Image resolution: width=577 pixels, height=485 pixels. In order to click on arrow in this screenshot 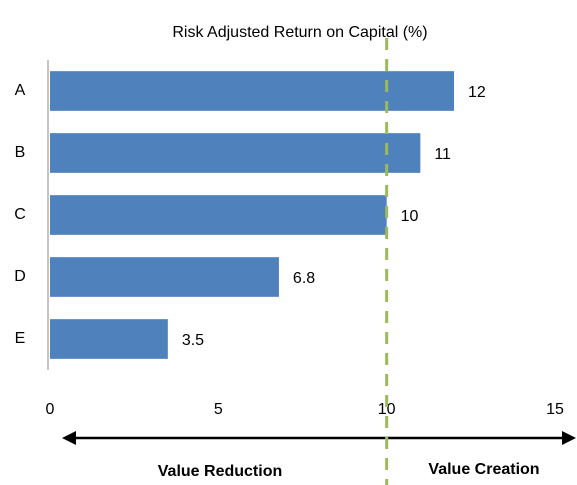, I will do `click(319, 438)`.